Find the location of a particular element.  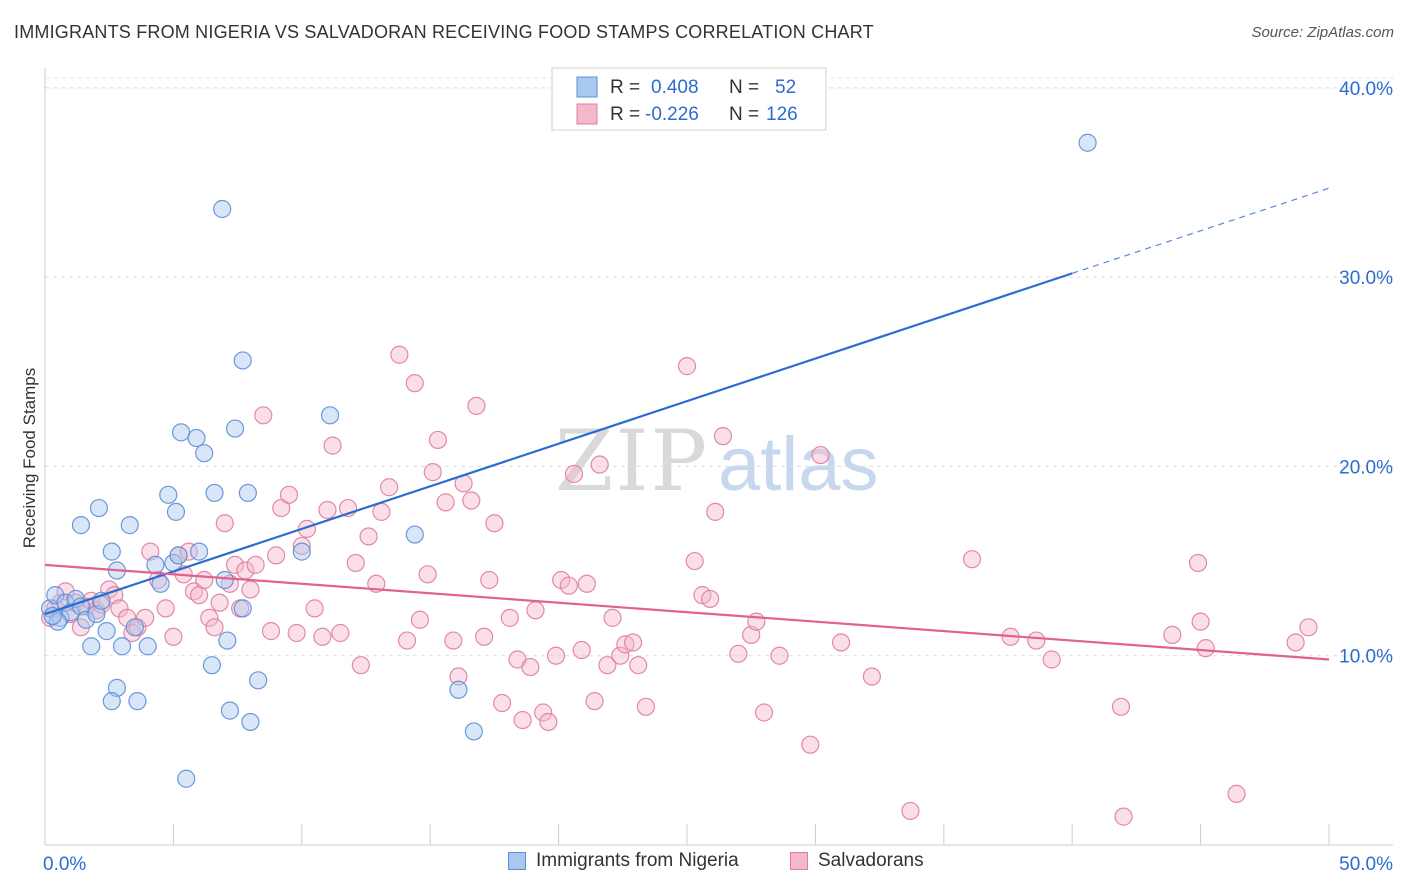

legend-label-nigeria: Immigrants from Nigeria is located at coordinates (637, 860).